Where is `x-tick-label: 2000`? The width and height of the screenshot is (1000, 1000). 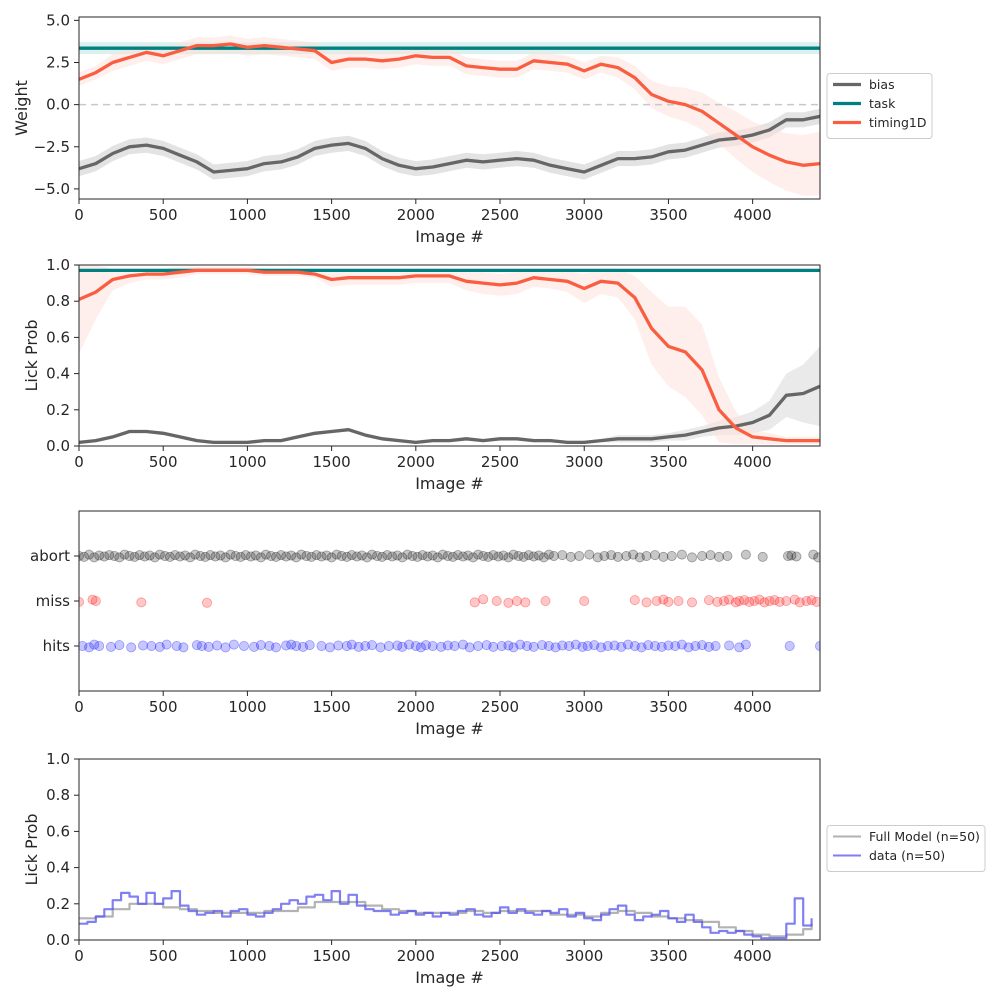 x-tick-label: 2000 is located at coordinates (416, 707).